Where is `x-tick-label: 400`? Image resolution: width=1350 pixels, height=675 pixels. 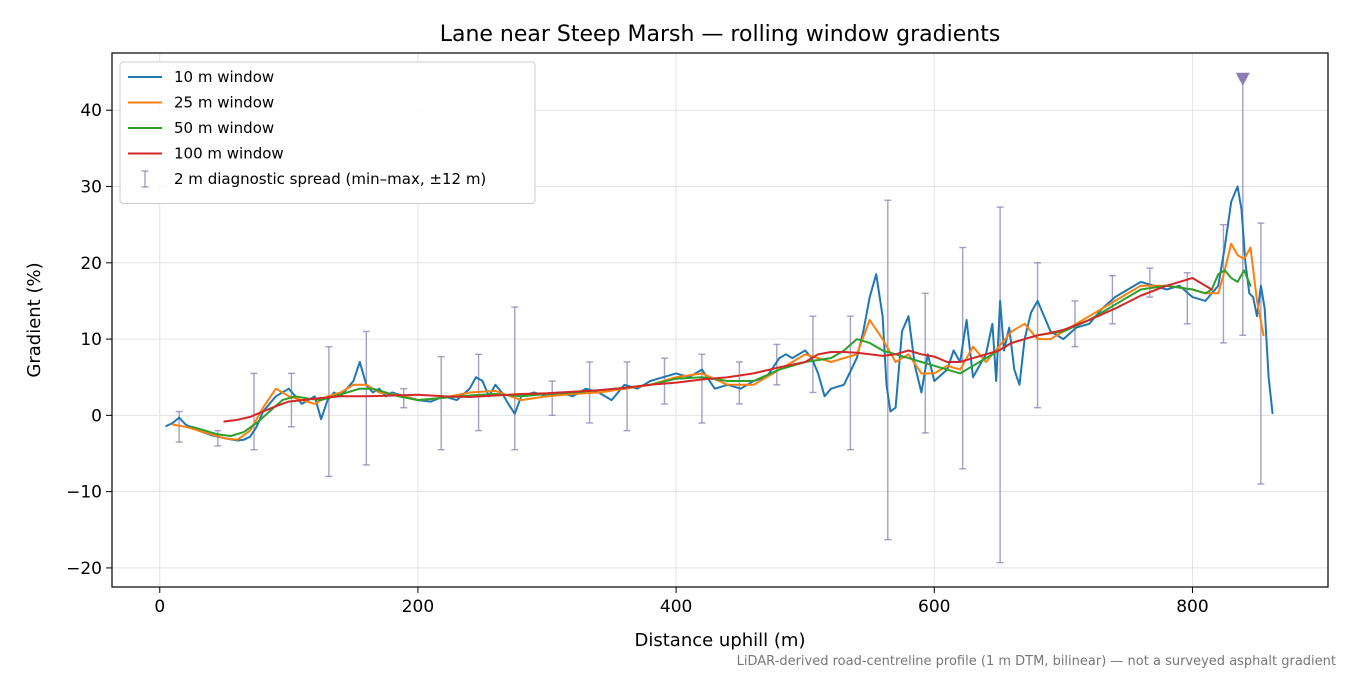
x-tick-label: 400 is located at coordinates (676, 607).